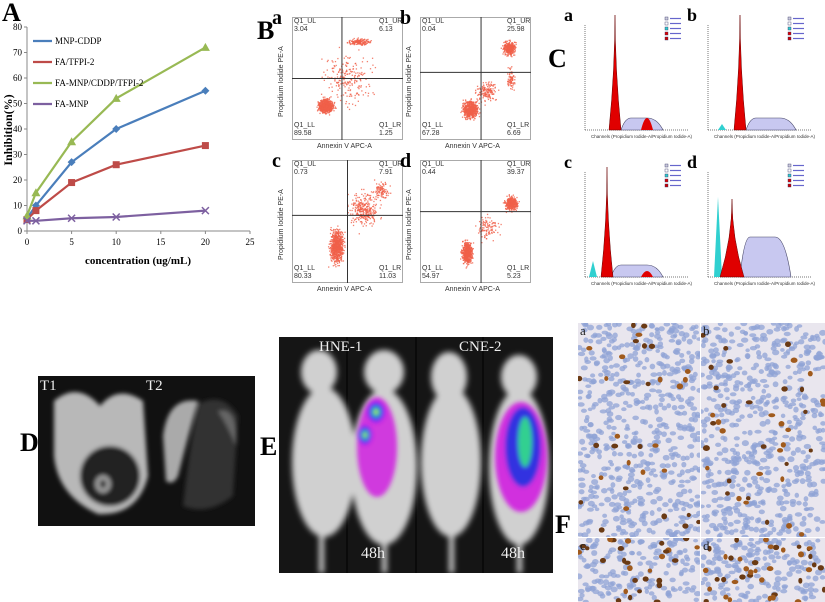 The height and width of the screenshot is (602, 825). What do you see at coordinates (301, 29) in the screenshot?
I see `quadrant-ul-value: 3.04` at bounding box center [301, 29].